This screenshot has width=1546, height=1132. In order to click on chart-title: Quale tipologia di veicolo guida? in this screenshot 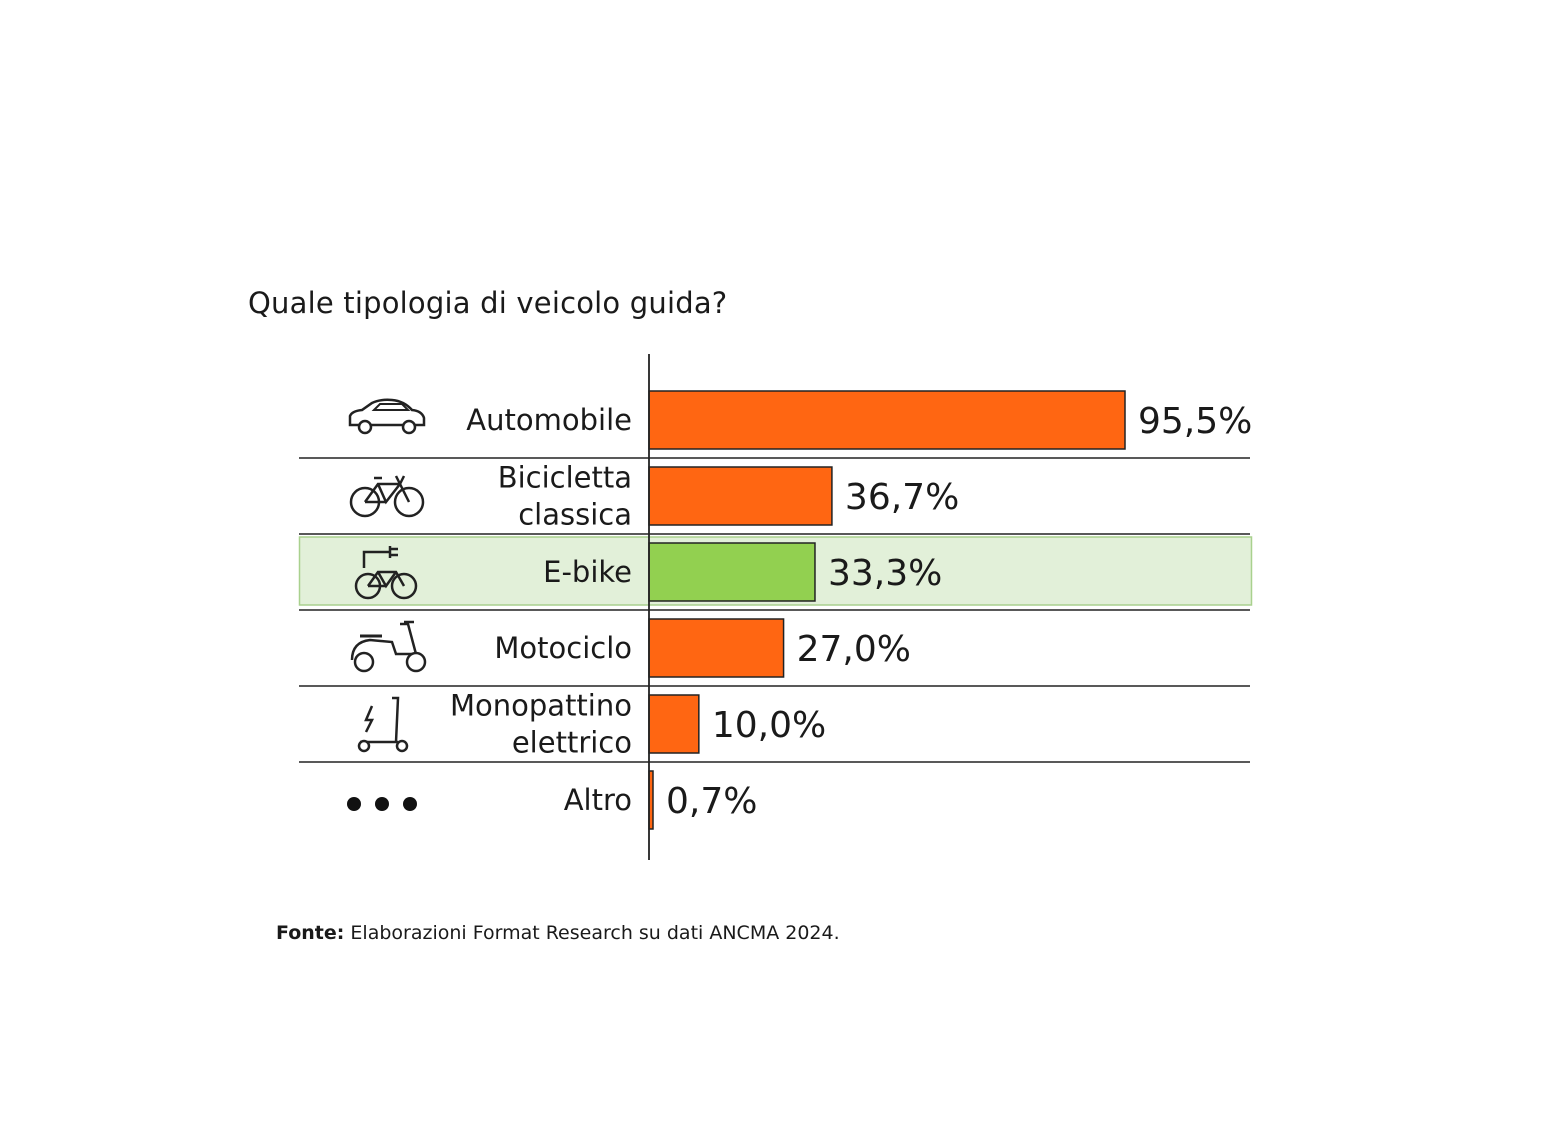, I will do `click(488, 303)`.